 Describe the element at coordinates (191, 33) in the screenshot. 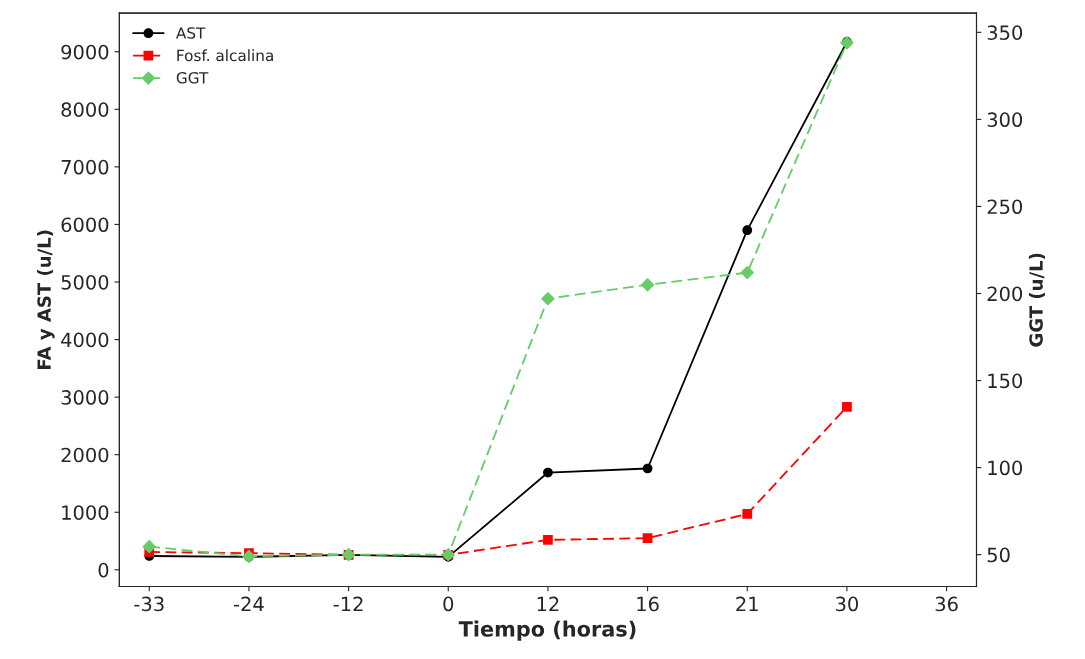

I see `legend-label: AST` at that location.